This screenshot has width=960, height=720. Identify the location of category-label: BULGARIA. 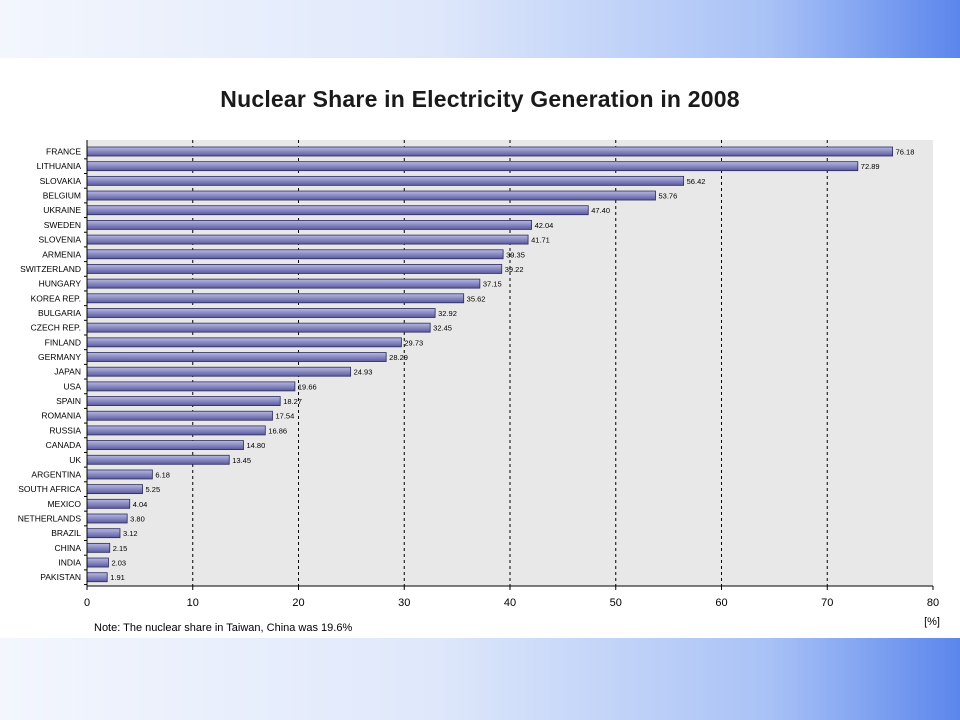
(59, 313).